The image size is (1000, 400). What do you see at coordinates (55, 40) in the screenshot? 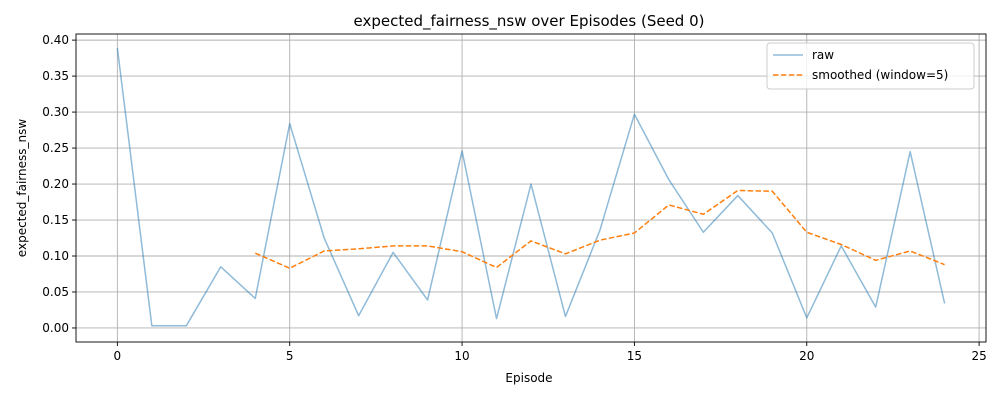
I see `y-tick-label: 0.40` at bounding box center [55, 40].